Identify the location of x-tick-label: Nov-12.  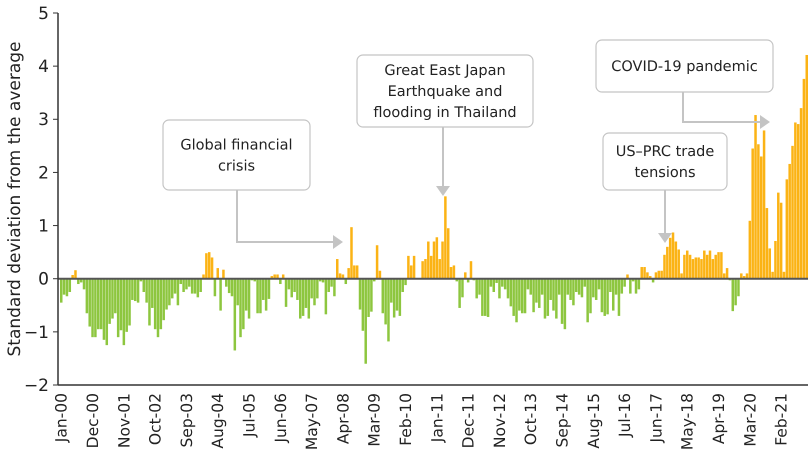
(499, 420).